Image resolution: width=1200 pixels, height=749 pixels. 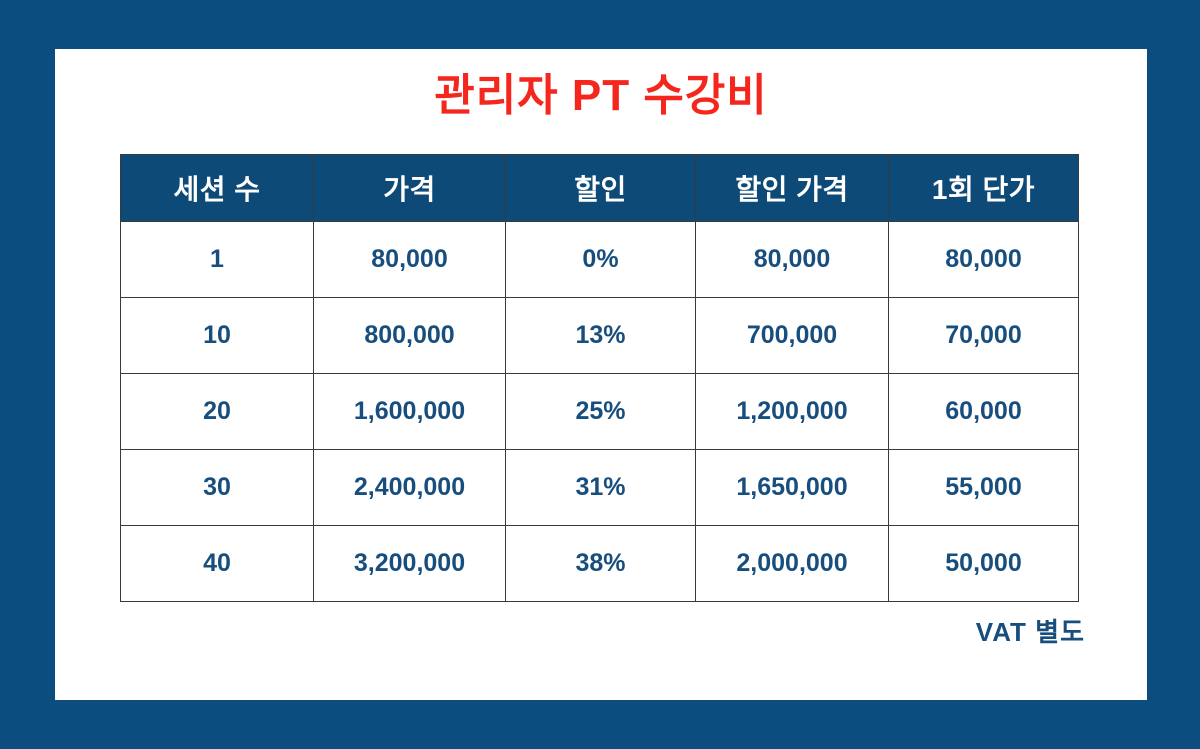 What do you see at coordinates (217, 188) in the screenshot?
I see `table-header-cell: 세션 수` at bounding box center [217, 188].